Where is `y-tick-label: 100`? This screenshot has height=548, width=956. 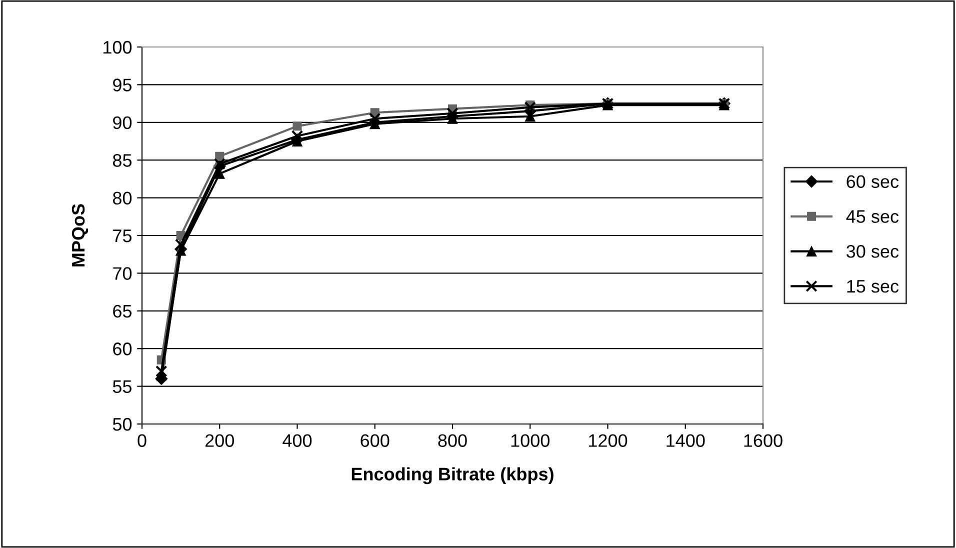
y-tick-label: 100 is located at coordinates (118, 47).